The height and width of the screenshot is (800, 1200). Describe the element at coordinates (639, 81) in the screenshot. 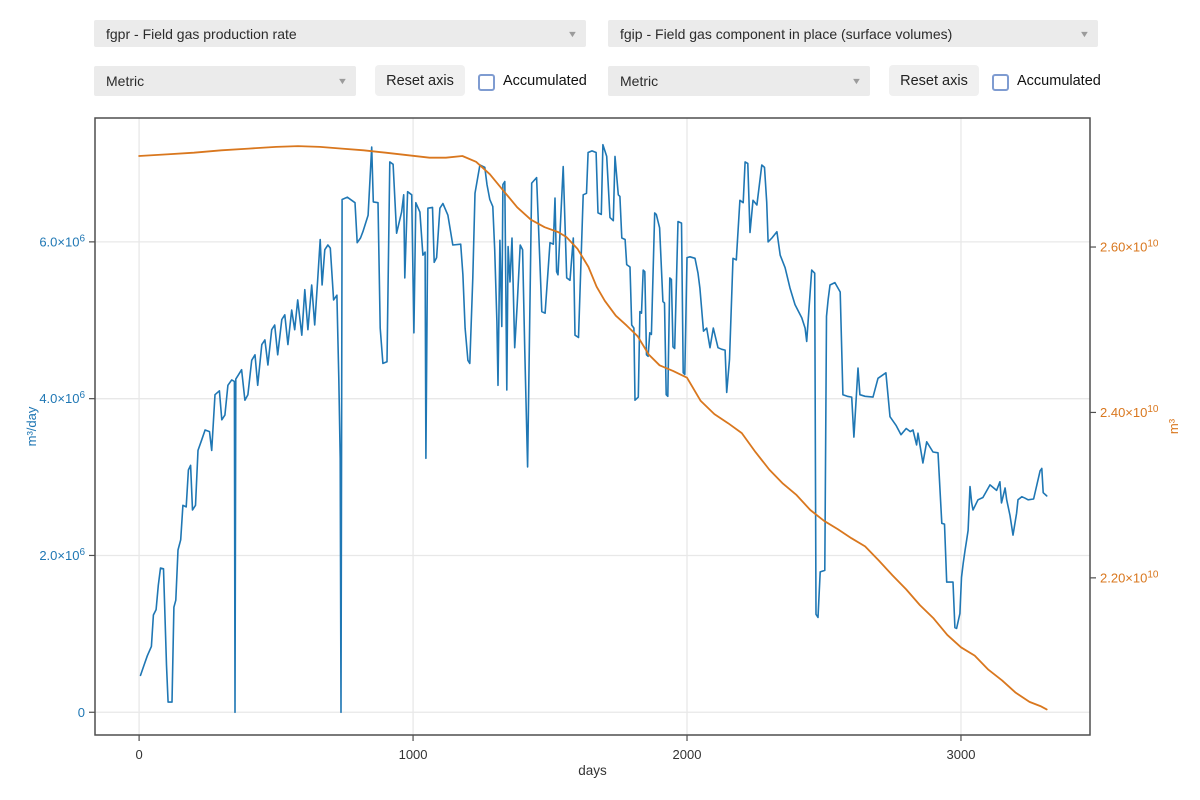

I see `metric-dropdown-right-value: Metric` at that location.